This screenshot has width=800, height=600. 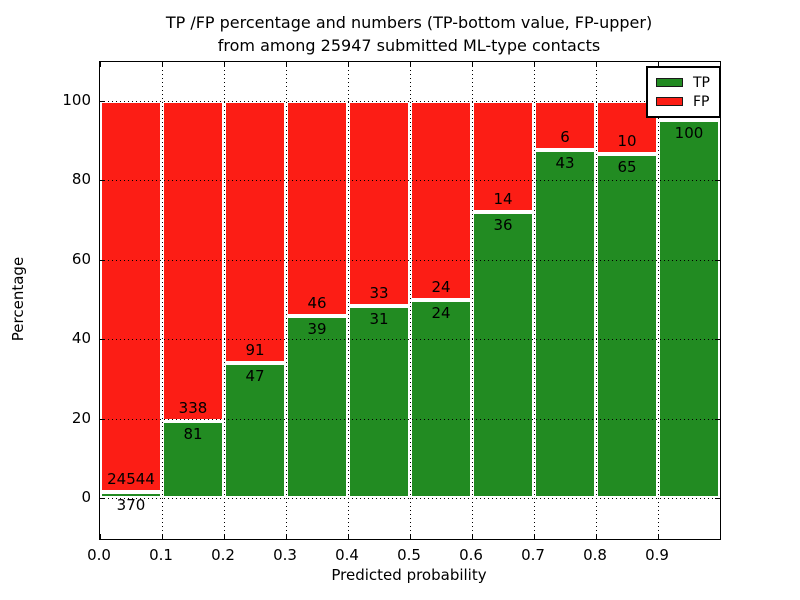 I want to click on legend-row: TP, so click(x=683, y=82).